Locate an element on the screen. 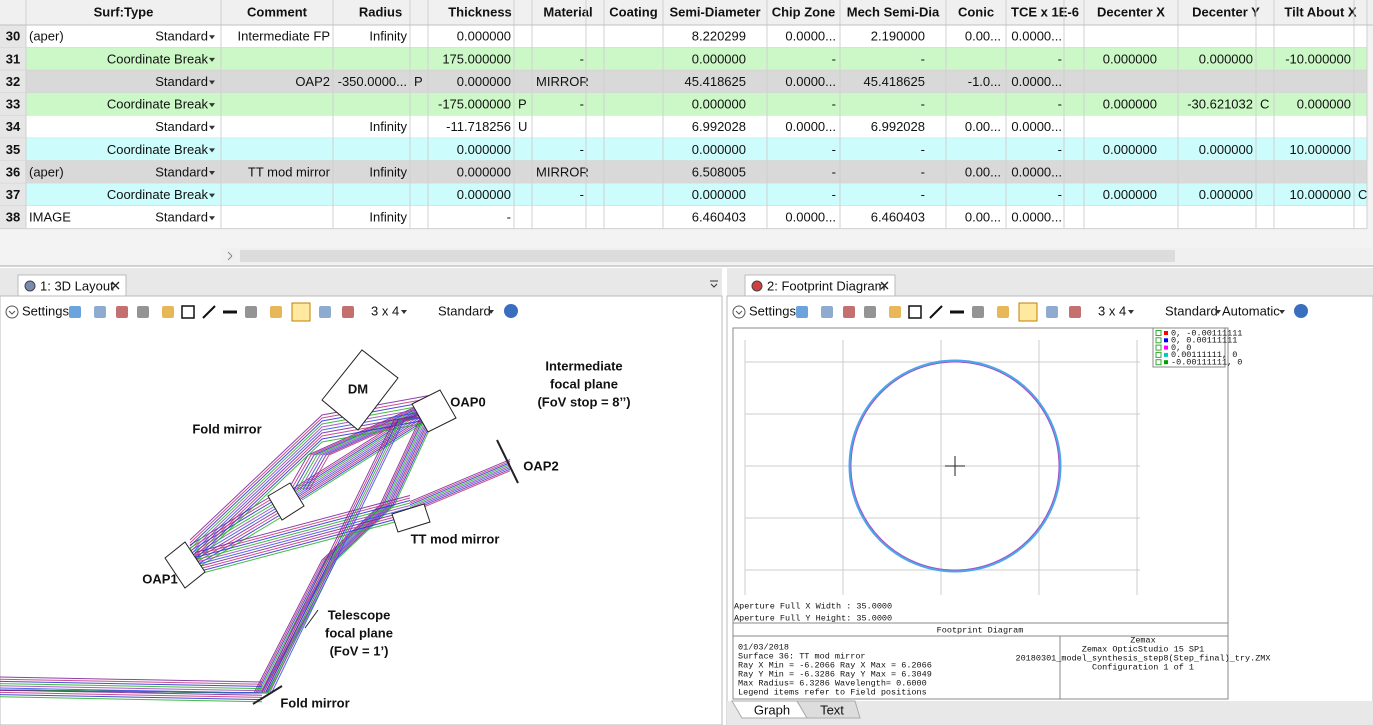 This screenshot has width=1373, height=725. cell-tilt-x: 0.000000 is located at coordinates (1324, 104).